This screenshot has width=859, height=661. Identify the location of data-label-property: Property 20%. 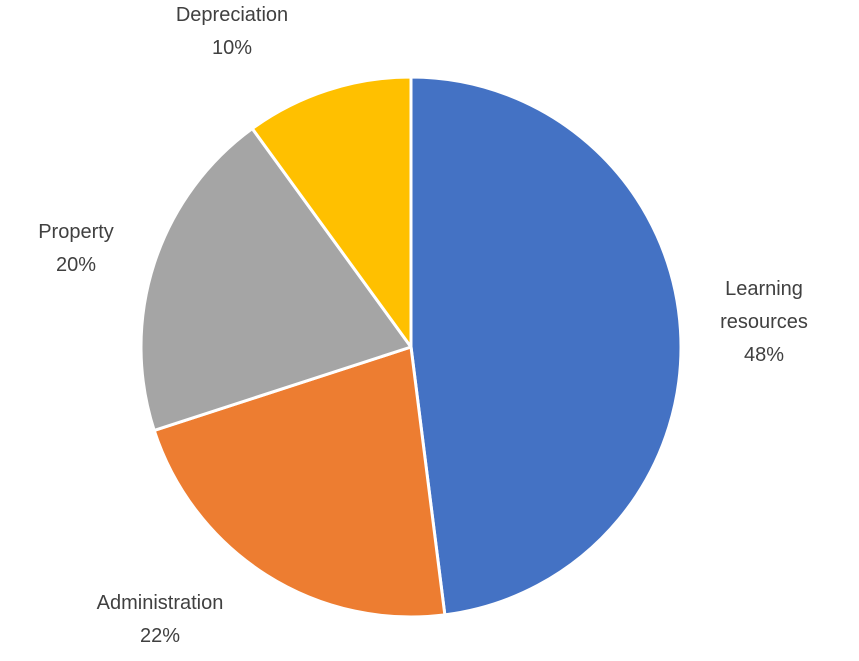
(76, 248).